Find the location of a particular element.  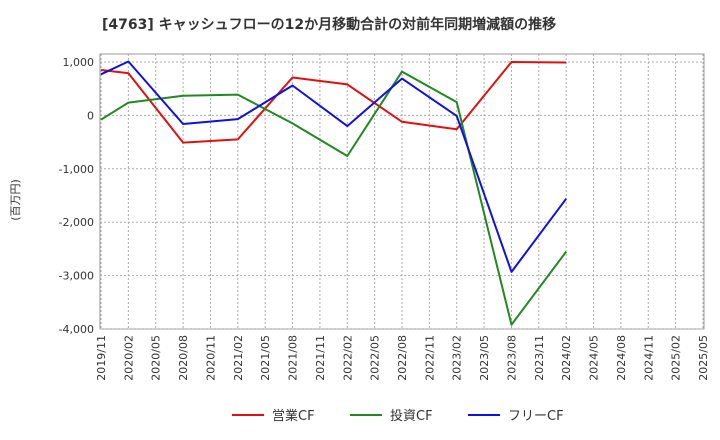

x-tick-label: 2021/02 is located at coordinates (238, 358).